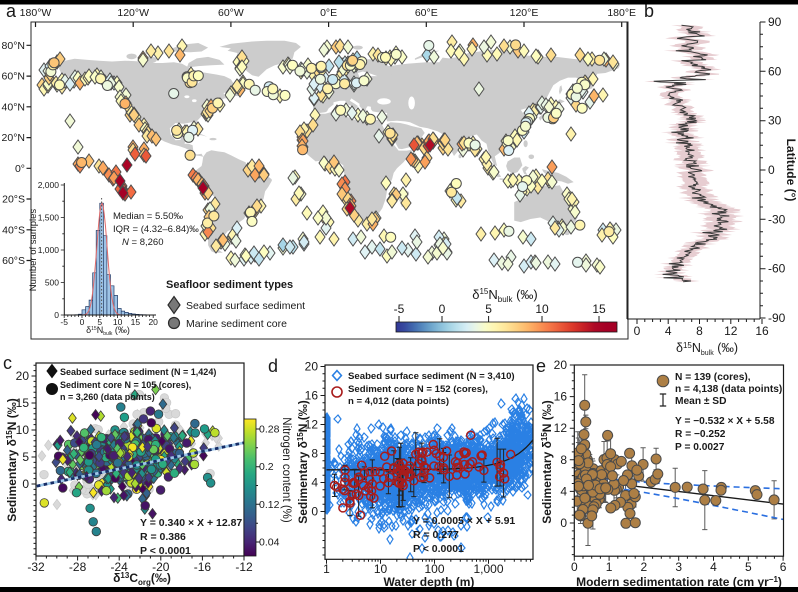 This screenshot has height=592, width=798. Describe the element at coordinates (245, 306) in the screenshot. I see `svg-text: Seabed surface sediment` at that location.